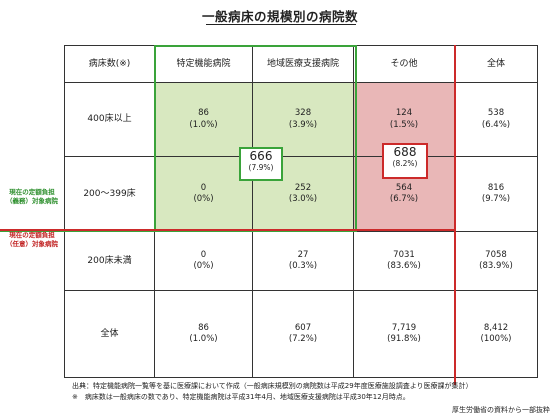 This screenshot has width=560, height=420. What do you see at coordinates (496, 187) in the screenshot?
I see `cell-count: 816` at bounding box center [496, 187].